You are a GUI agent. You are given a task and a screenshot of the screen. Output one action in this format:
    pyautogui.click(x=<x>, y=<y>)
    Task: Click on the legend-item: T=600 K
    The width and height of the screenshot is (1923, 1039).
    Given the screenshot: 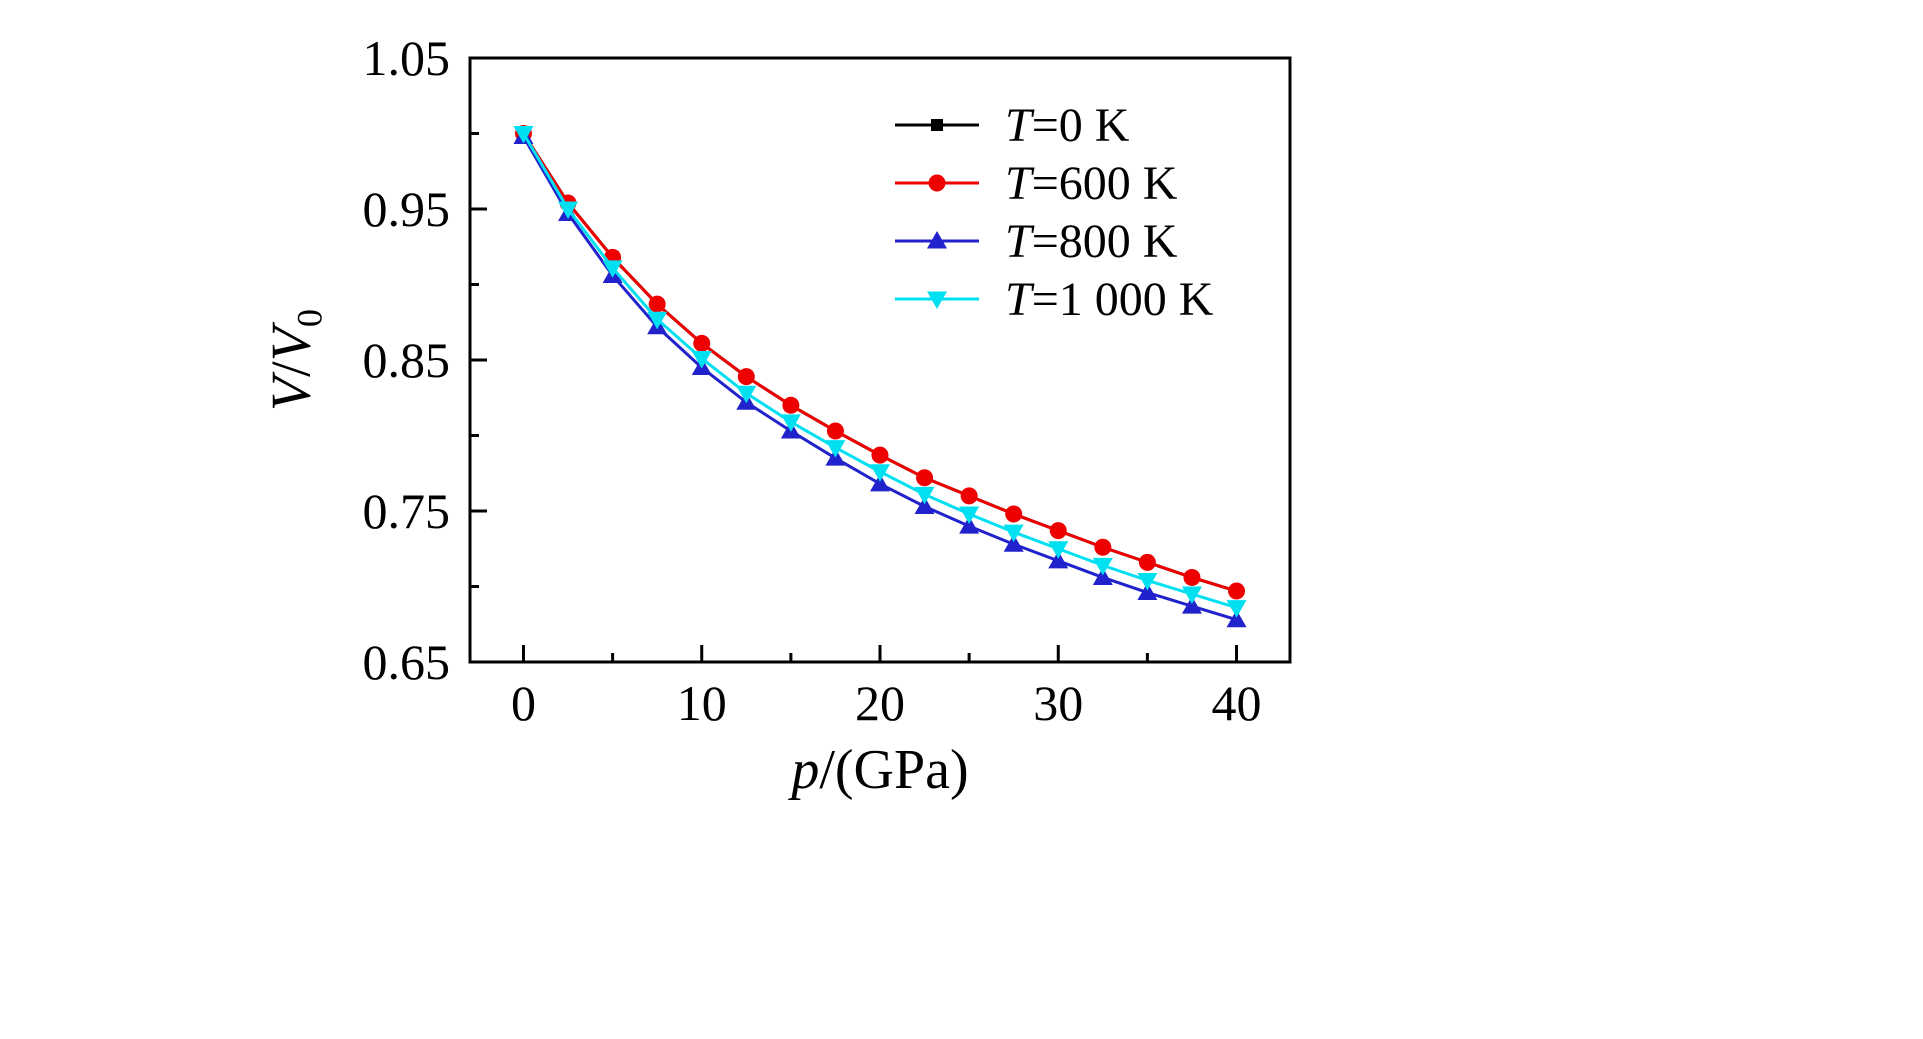 What is the action you would take?
    pyautogui.click(x=1053, y=183)
    